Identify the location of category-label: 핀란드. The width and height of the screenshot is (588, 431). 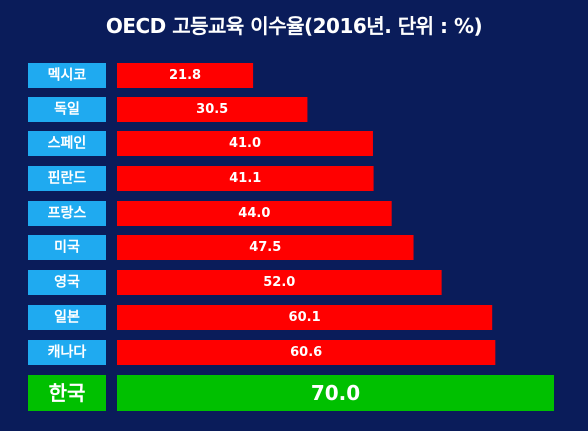
(67, 178).